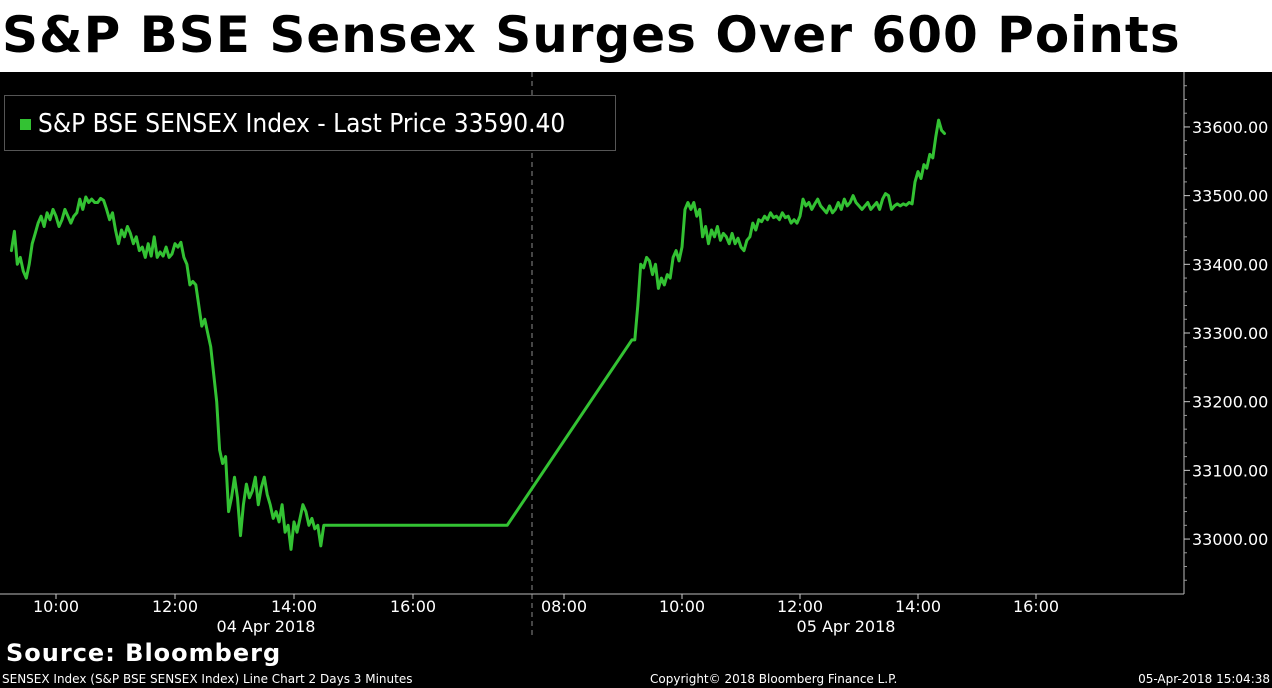 This screenshot has width=1272, height=688. I want to click on headline-banner: S&P BSE Sensex Surges Over 600 Points, so click(636, 36).